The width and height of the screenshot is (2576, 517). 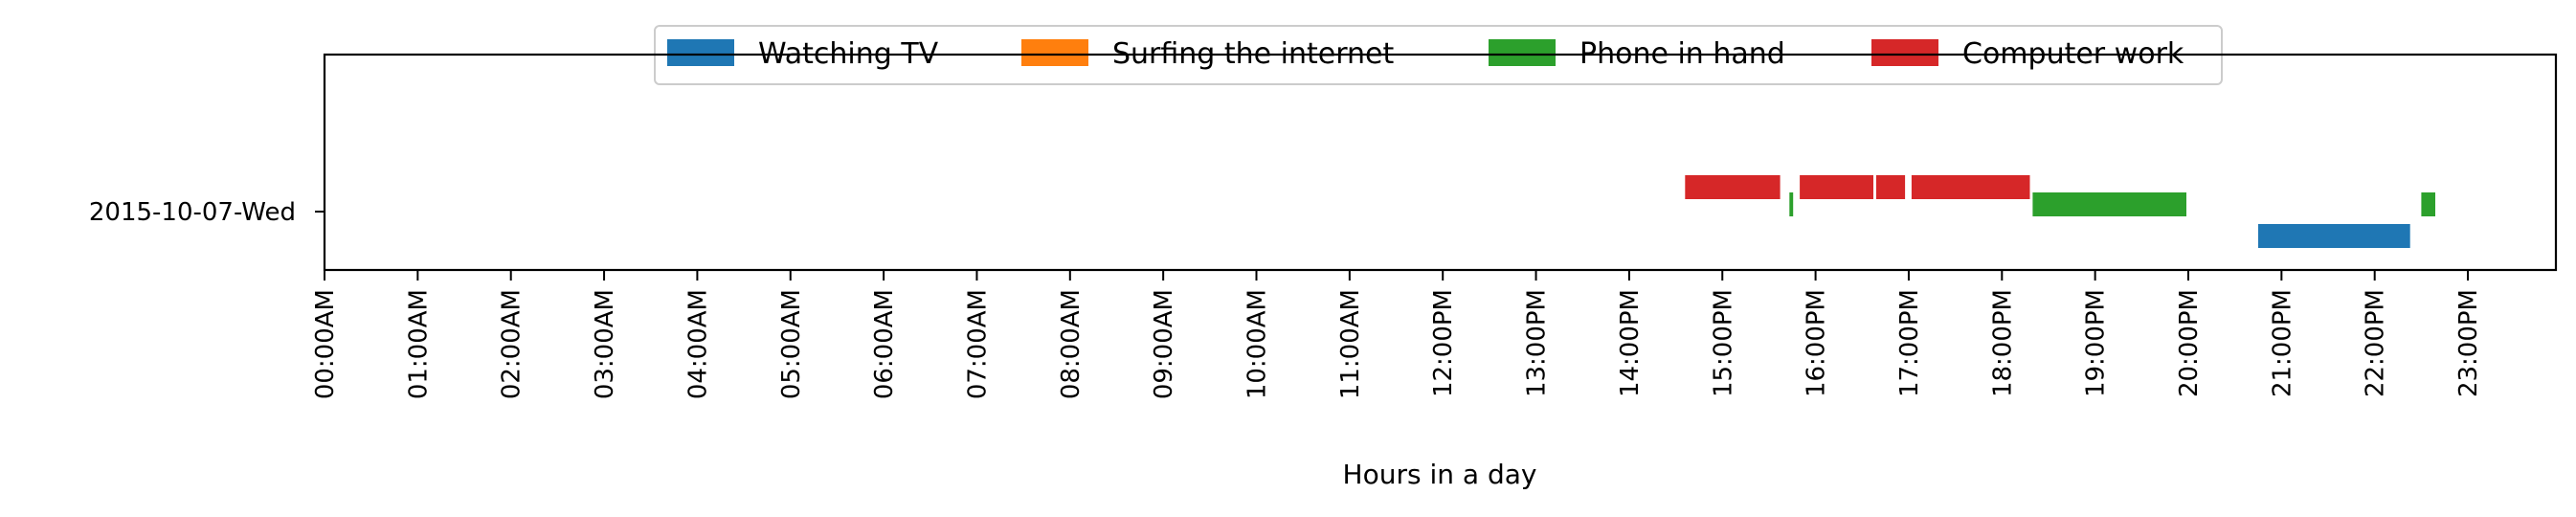 I want to click on x-tick-label: 13:00PM, so click(x=1537, y=343).